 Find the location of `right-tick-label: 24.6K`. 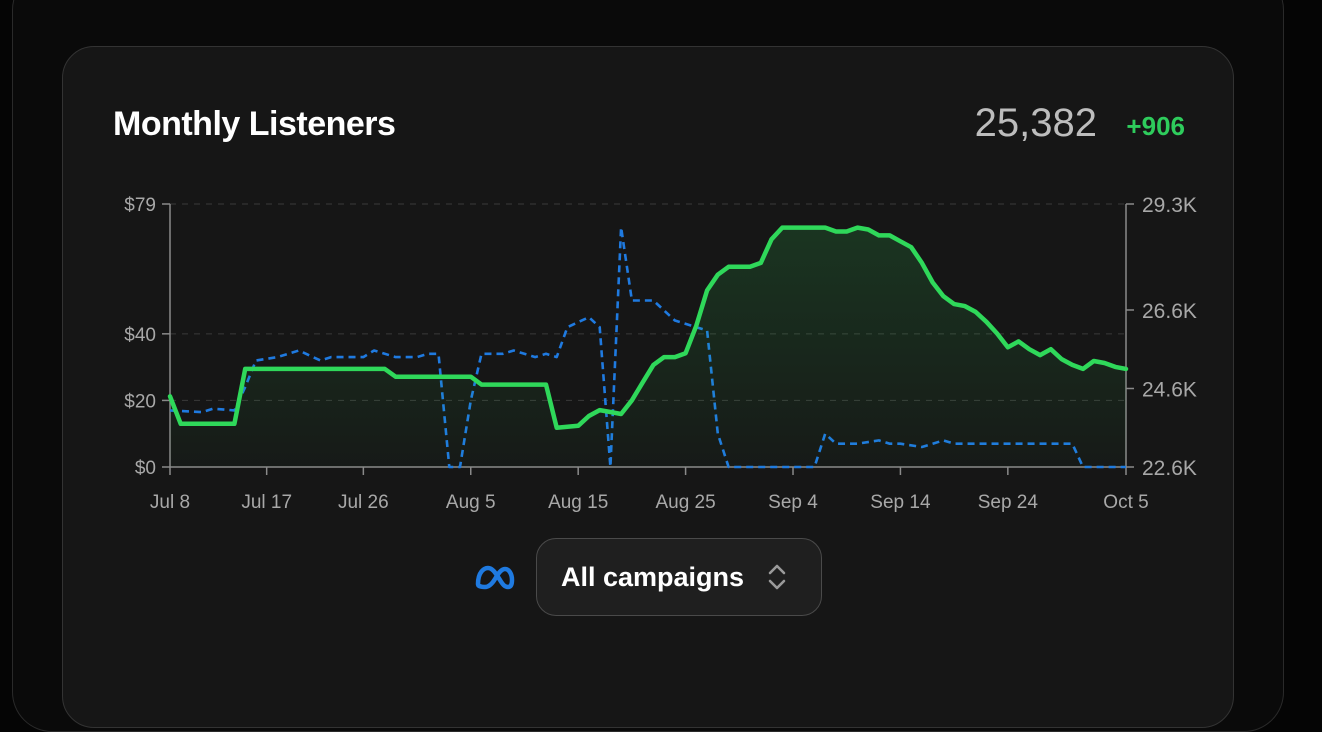

right-tick-label: 24.6K is located at coordinates (1169, 389).